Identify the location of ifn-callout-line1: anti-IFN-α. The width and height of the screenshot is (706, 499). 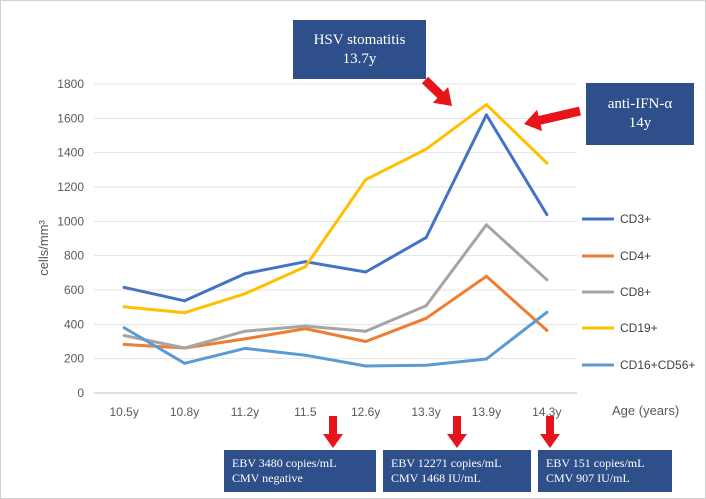
(640, 104).